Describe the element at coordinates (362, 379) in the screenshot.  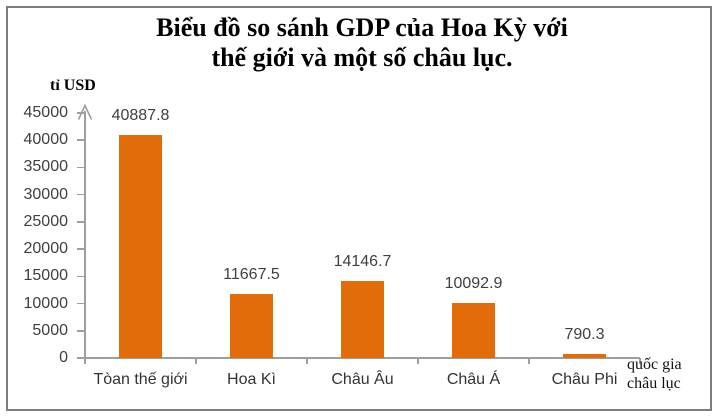
I see `category-label: Châu Âu` at that location.